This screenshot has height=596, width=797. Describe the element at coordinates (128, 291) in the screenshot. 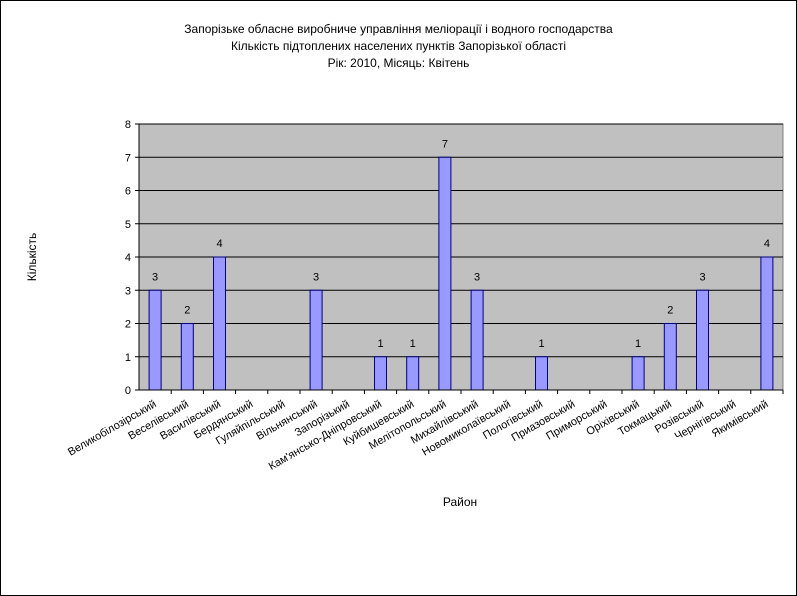

I see `y-tick-label: 3` at that location.